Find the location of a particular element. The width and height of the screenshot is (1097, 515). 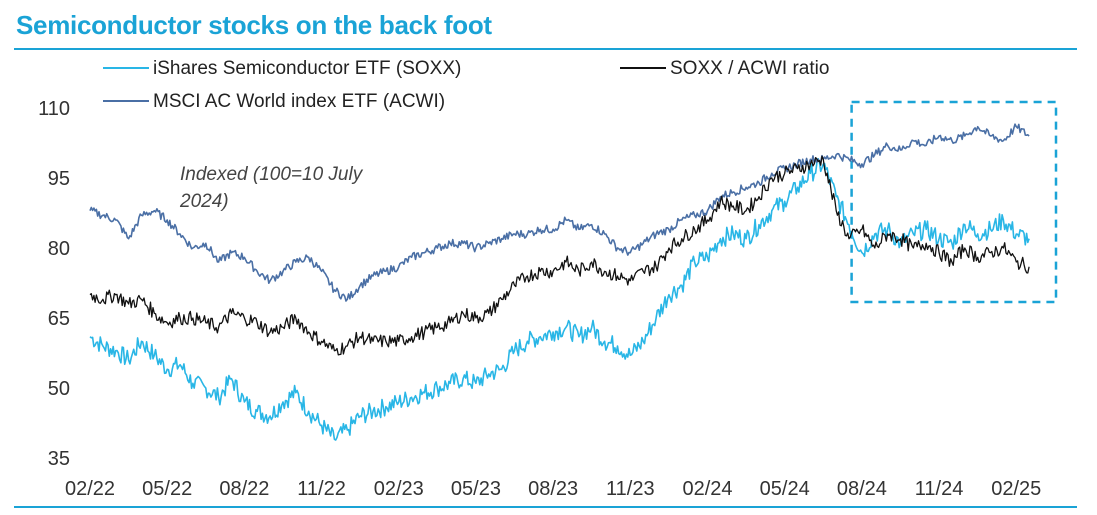

y-tick-label: 110 is located at coordinates (54, 109).